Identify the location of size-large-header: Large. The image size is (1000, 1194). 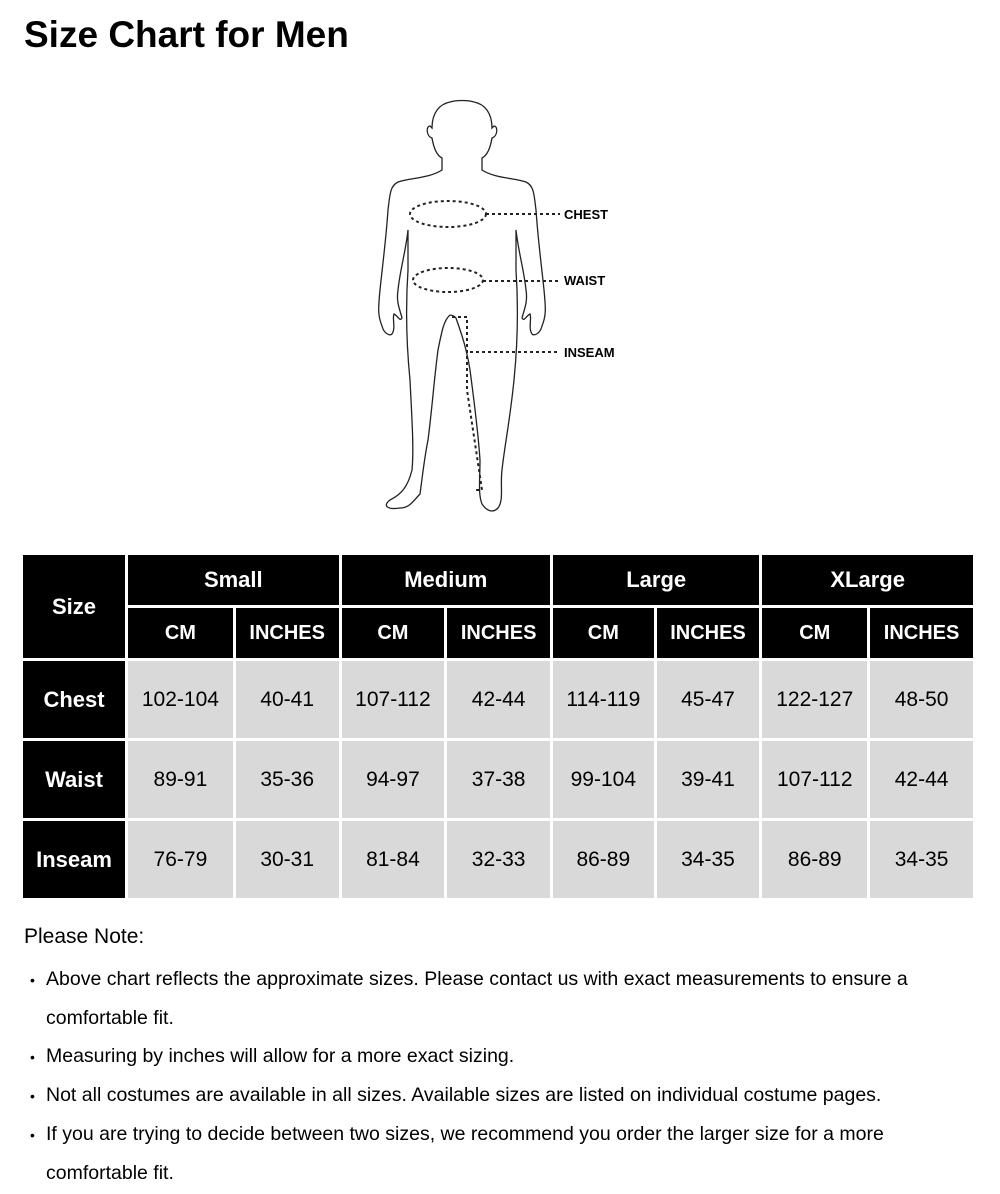
(656, 580).